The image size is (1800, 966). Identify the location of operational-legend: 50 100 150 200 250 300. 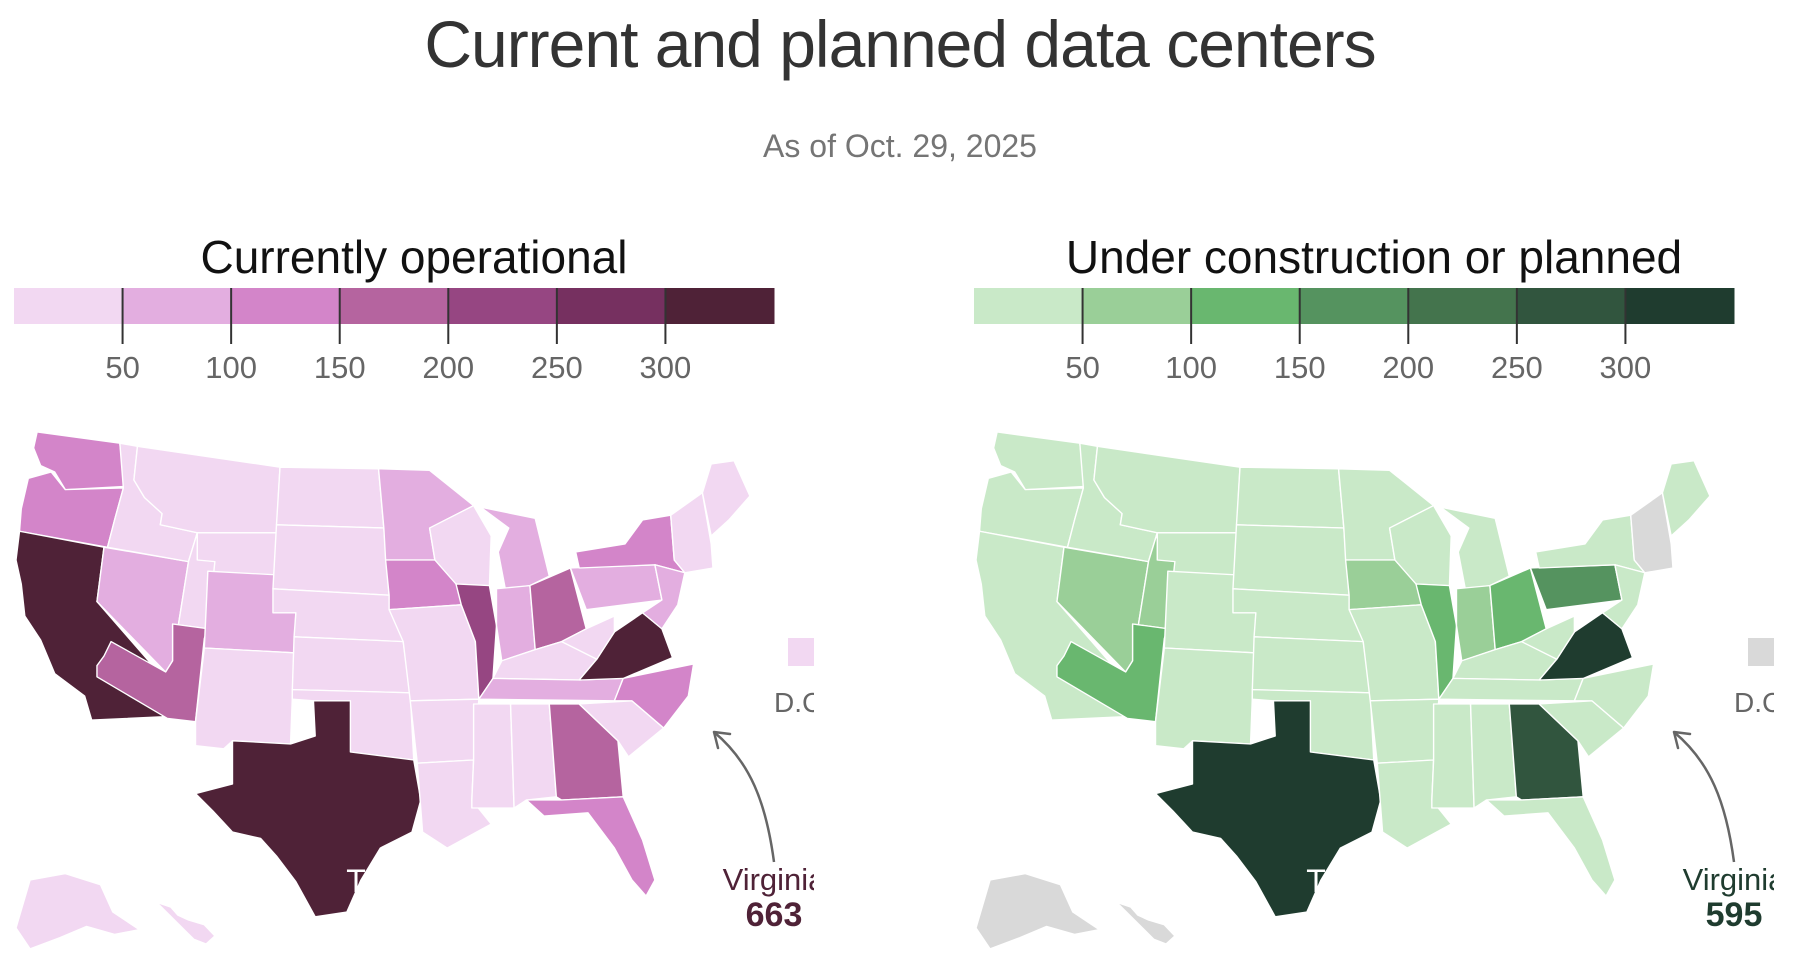
(394, 336).